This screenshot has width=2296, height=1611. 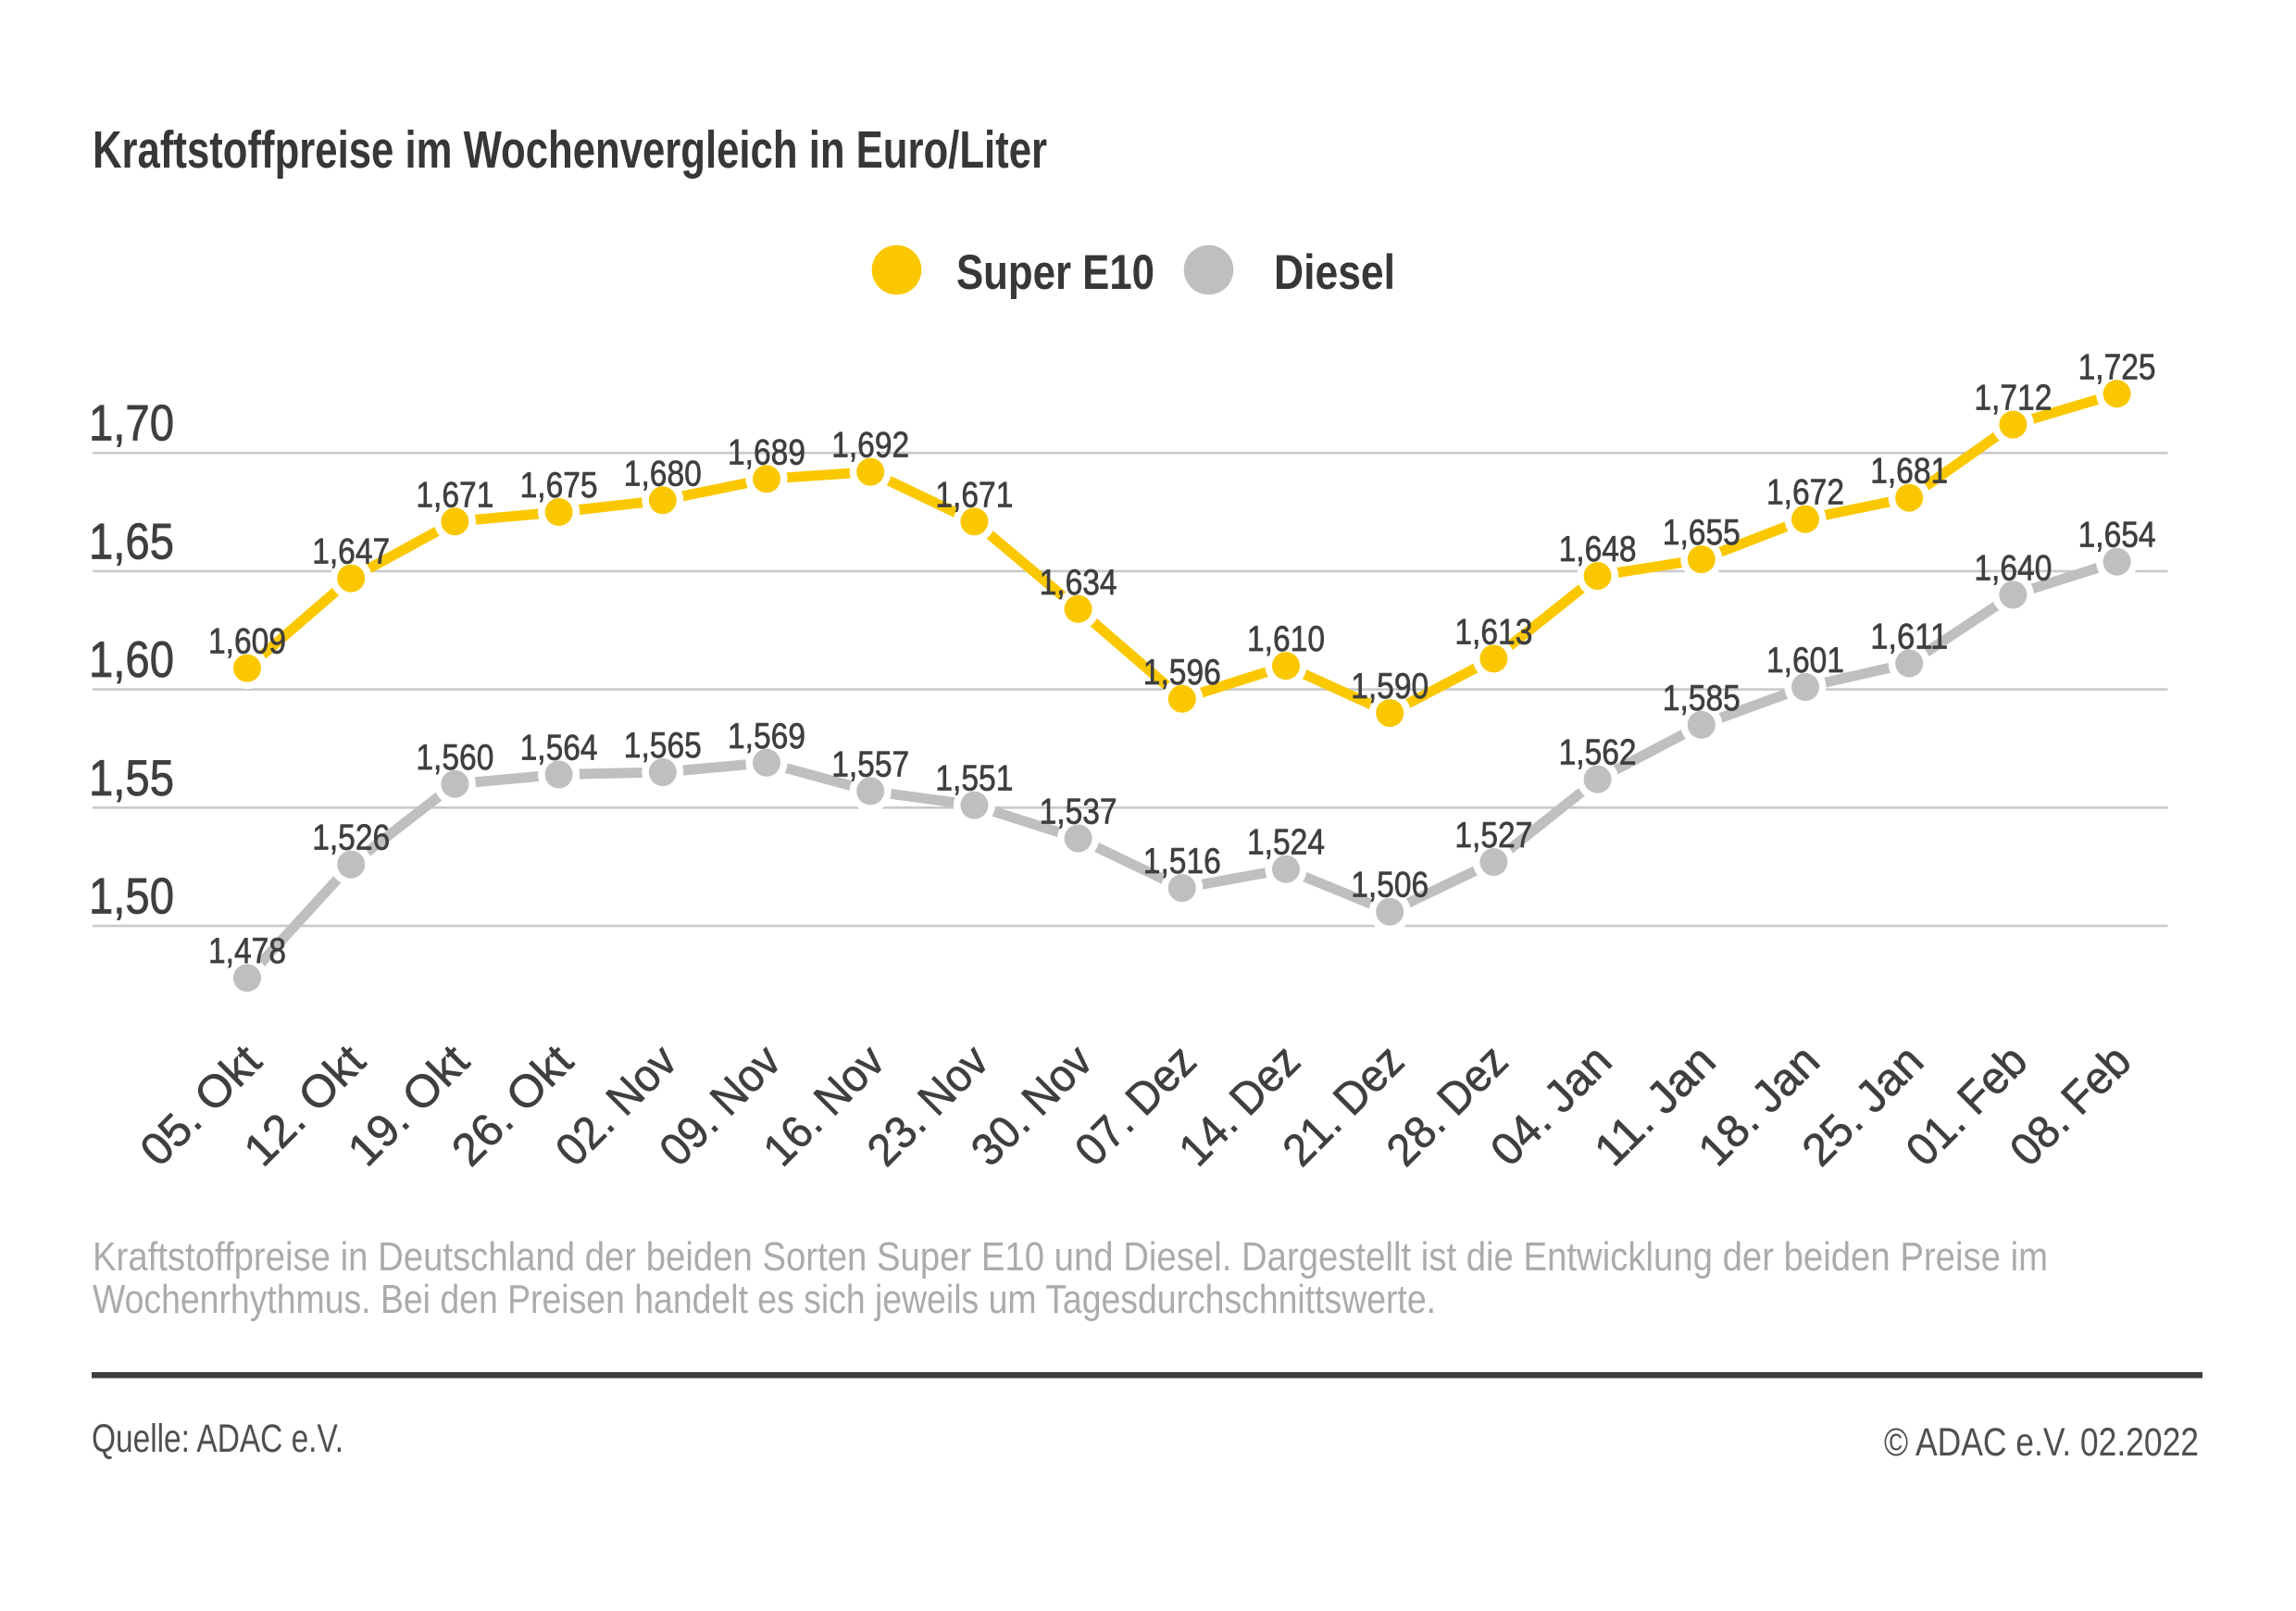 I want to click on svg-text: Super E10, so click(x=1055, y=272).